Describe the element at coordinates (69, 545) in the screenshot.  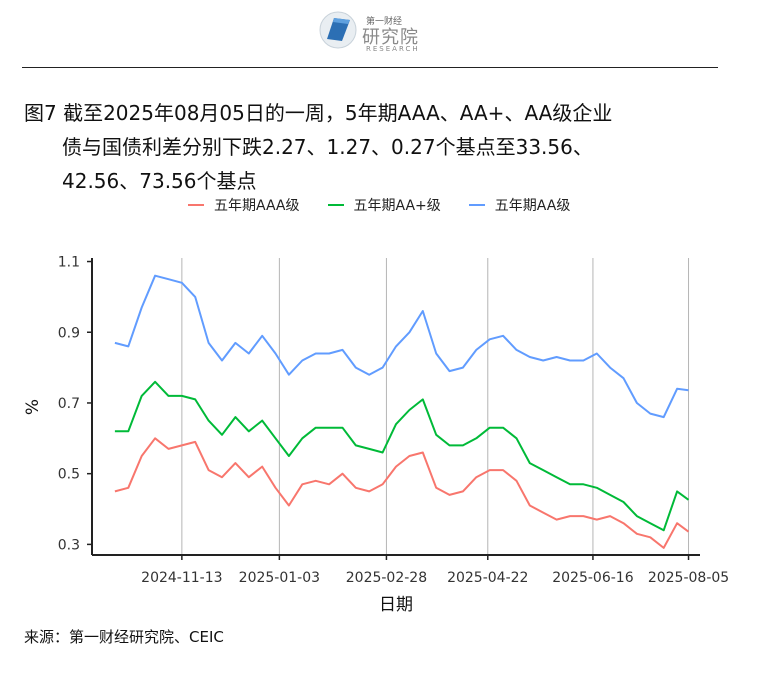
I see `y-tick-label: 0.3` at that location.